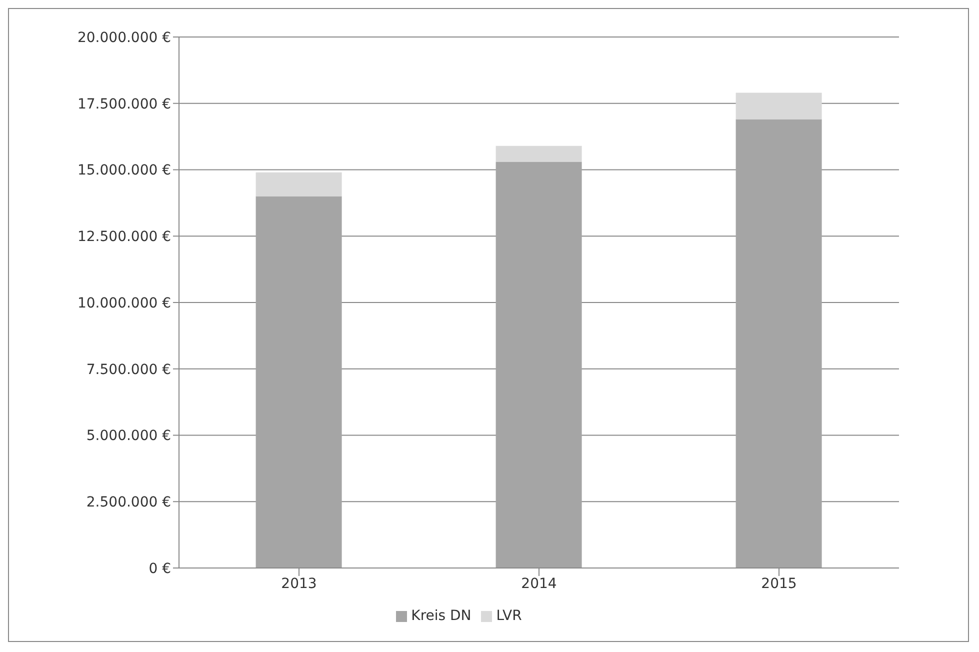 The height and width of the screenshot is (652, 979). What do you see at coordinates (299, 584) in the screenshot?
I see `x-tick-label: 2013` at bounding box center [299, 584].